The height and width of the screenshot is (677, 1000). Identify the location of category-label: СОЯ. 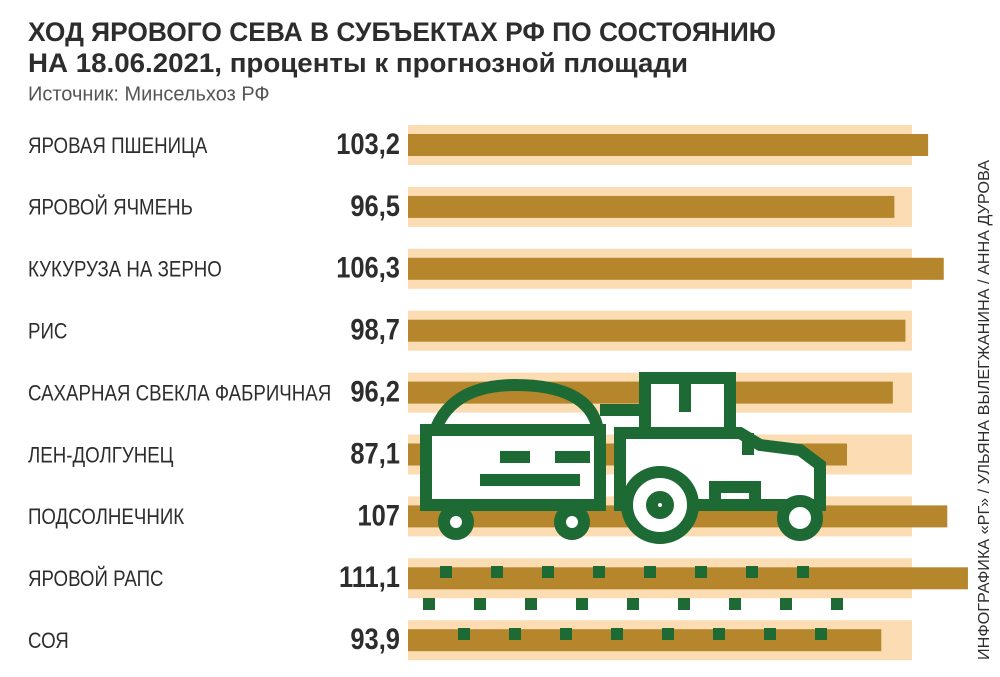
(48, 642).